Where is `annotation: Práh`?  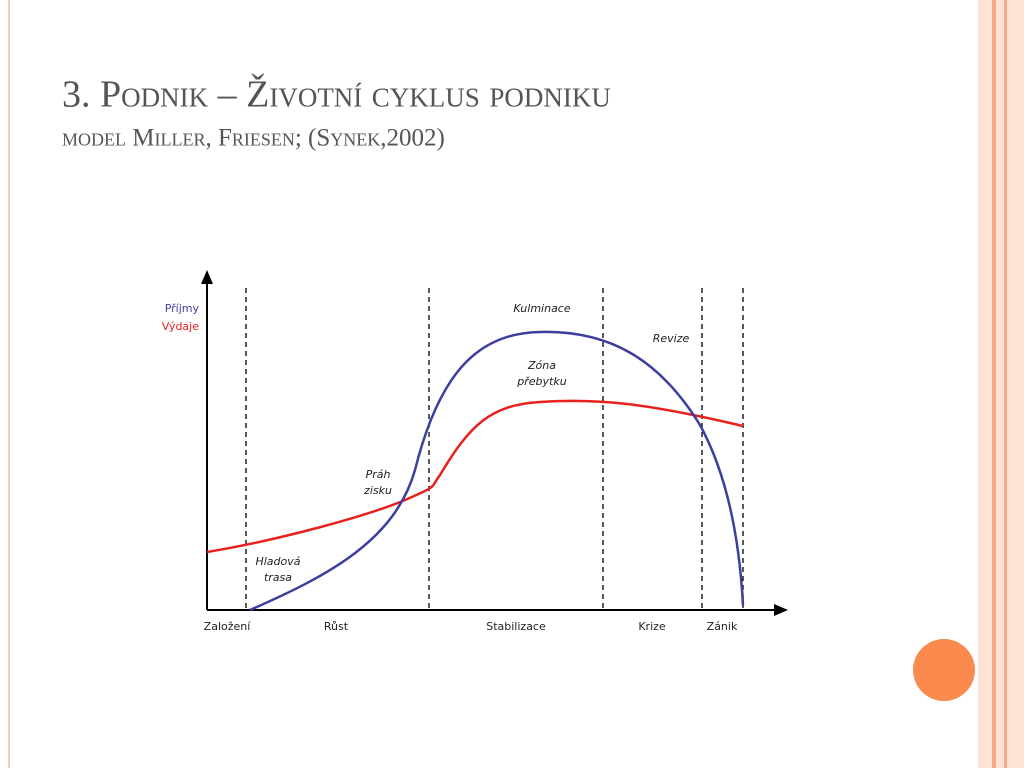 annotation: Práh is located at coordinates (378, 474).